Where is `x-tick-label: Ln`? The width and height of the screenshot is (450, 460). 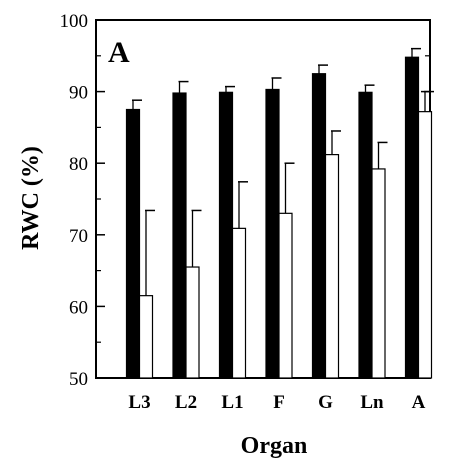
x-tick-label: Ln is located at coordinates (372, 402).